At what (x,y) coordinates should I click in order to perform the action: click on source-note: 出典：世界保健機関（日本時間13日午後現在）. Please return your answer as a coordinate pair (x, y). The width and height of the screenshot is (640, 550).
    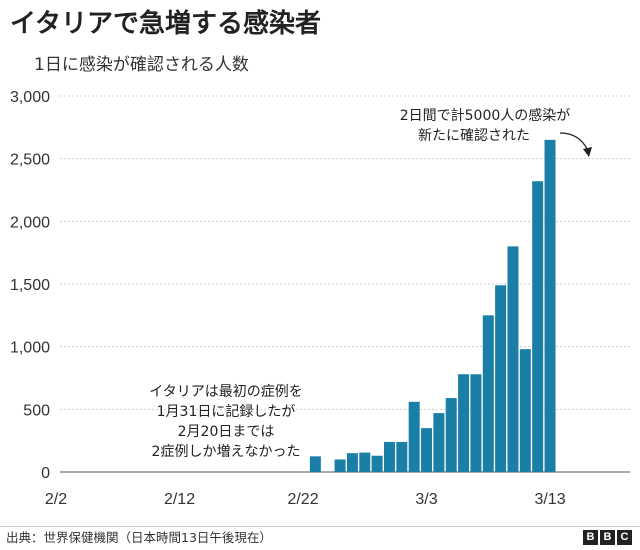
    Looking at the image, I should click on (139, 537).